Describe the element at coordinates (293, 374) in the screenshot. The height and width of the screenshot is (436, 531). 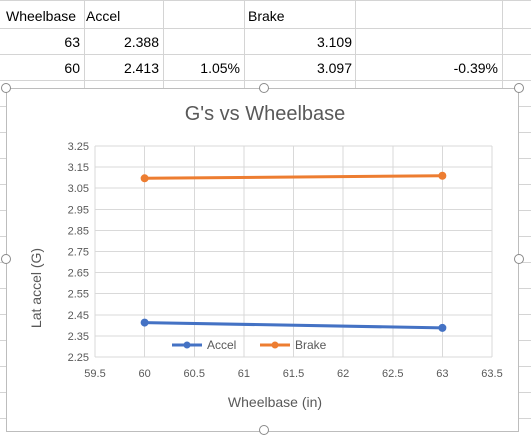
I see `x-tick-label: 61.5` at that location.